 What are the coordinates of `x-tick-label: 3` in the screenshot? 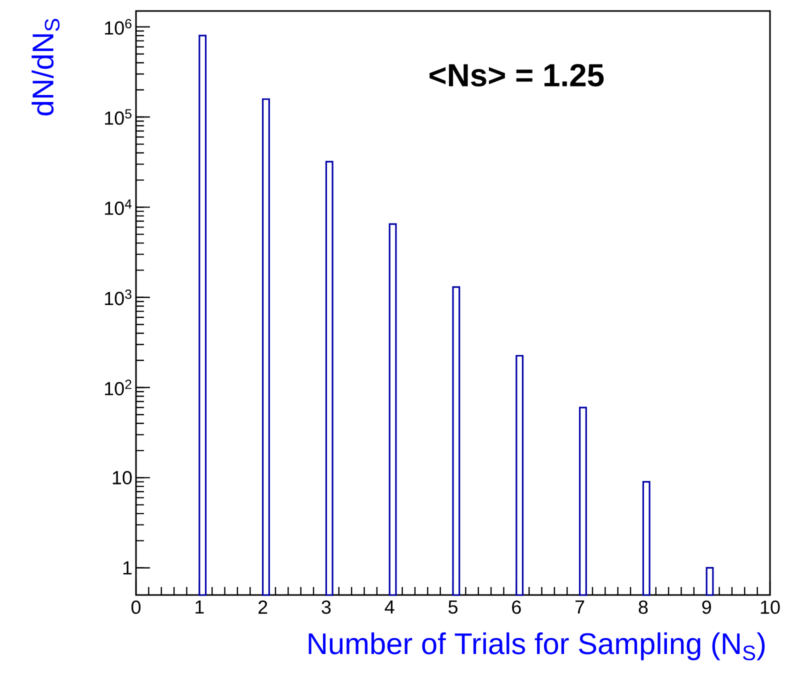 It's located at (326, 607).